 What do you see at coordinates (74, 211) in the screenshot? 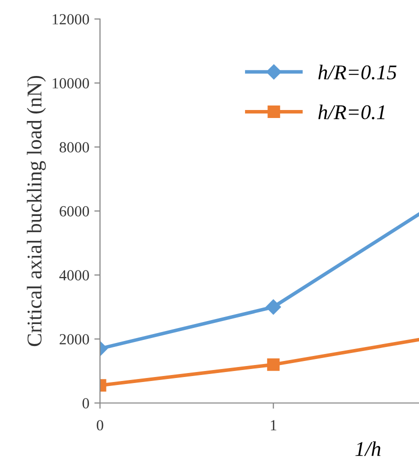
I see `y-tick-label: 6000` at bounding box center [74, 211].